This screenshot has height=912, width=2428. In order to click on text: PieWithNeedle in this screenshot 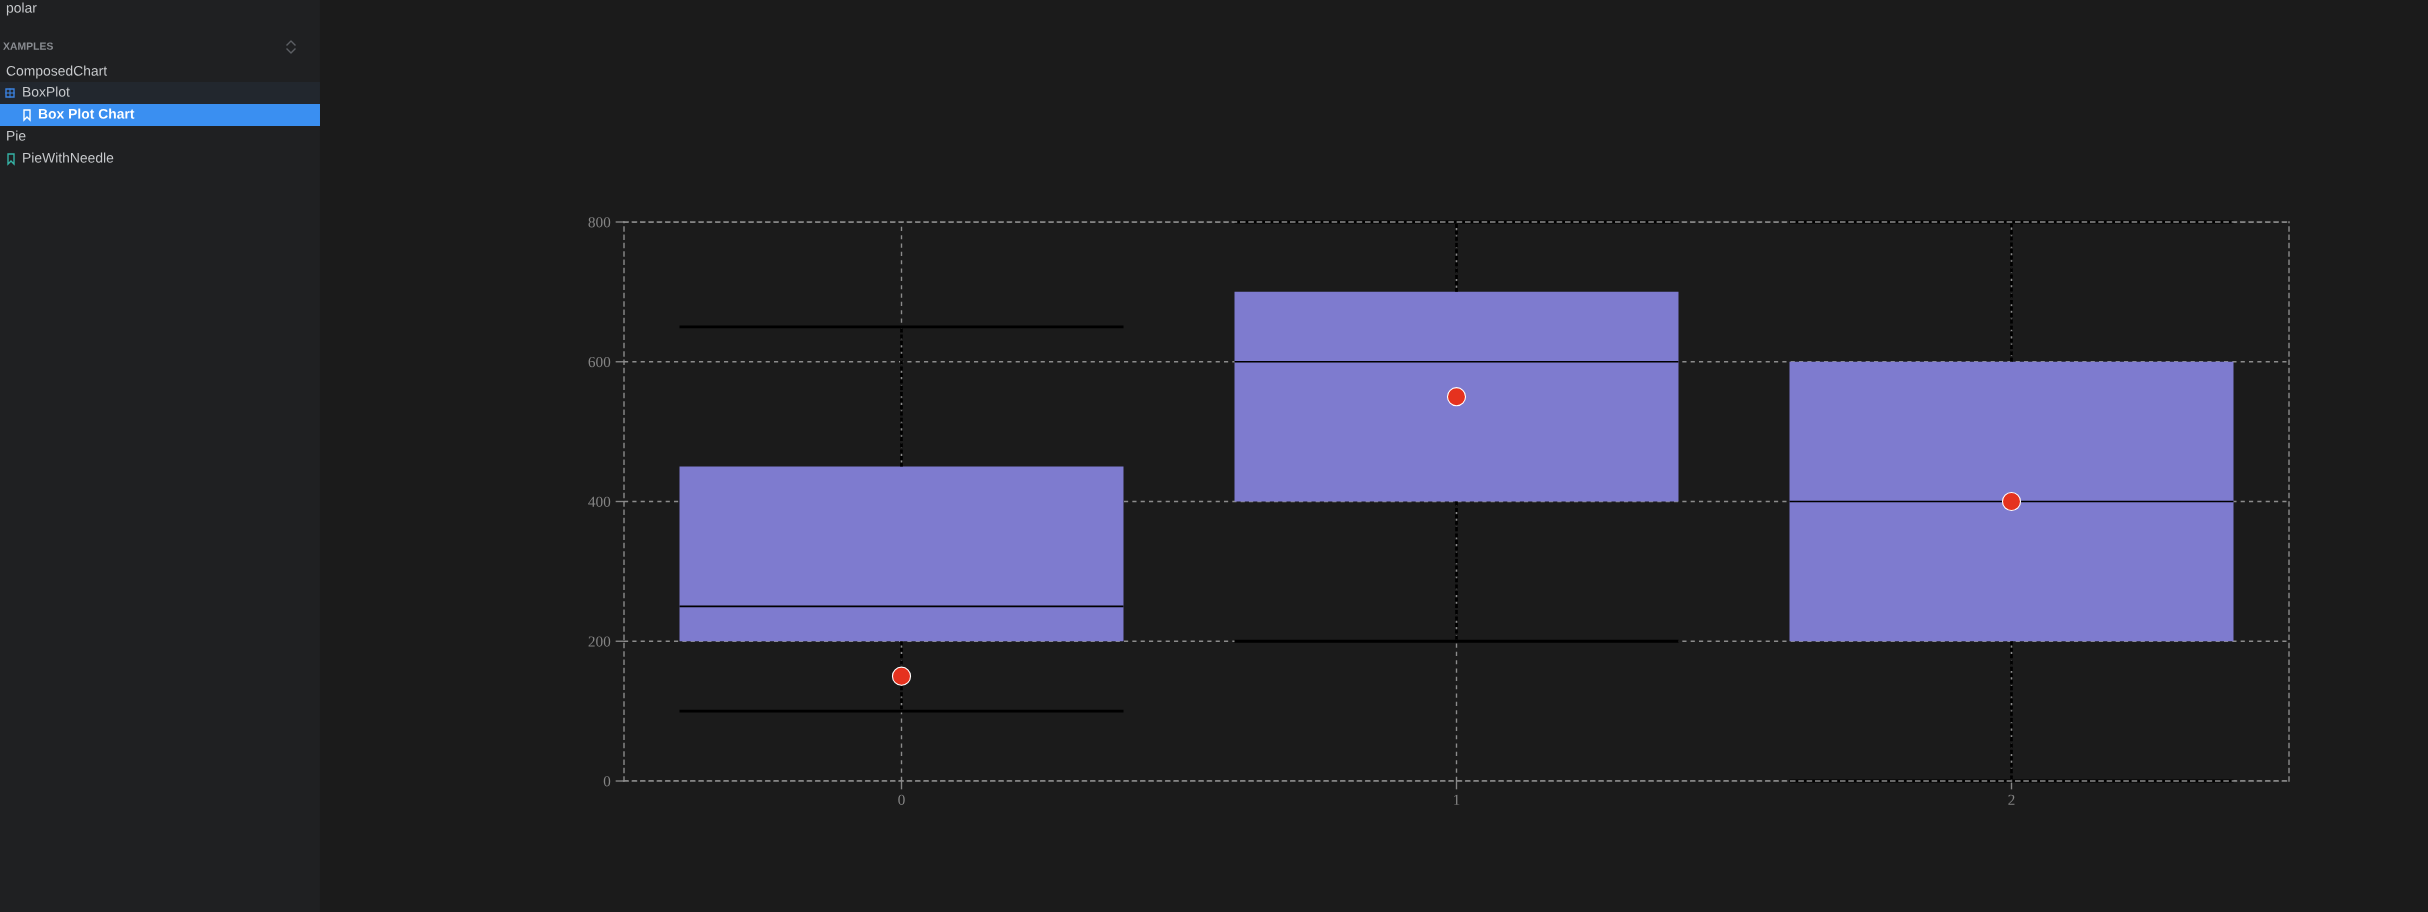, I will do `click(68, 157)`.